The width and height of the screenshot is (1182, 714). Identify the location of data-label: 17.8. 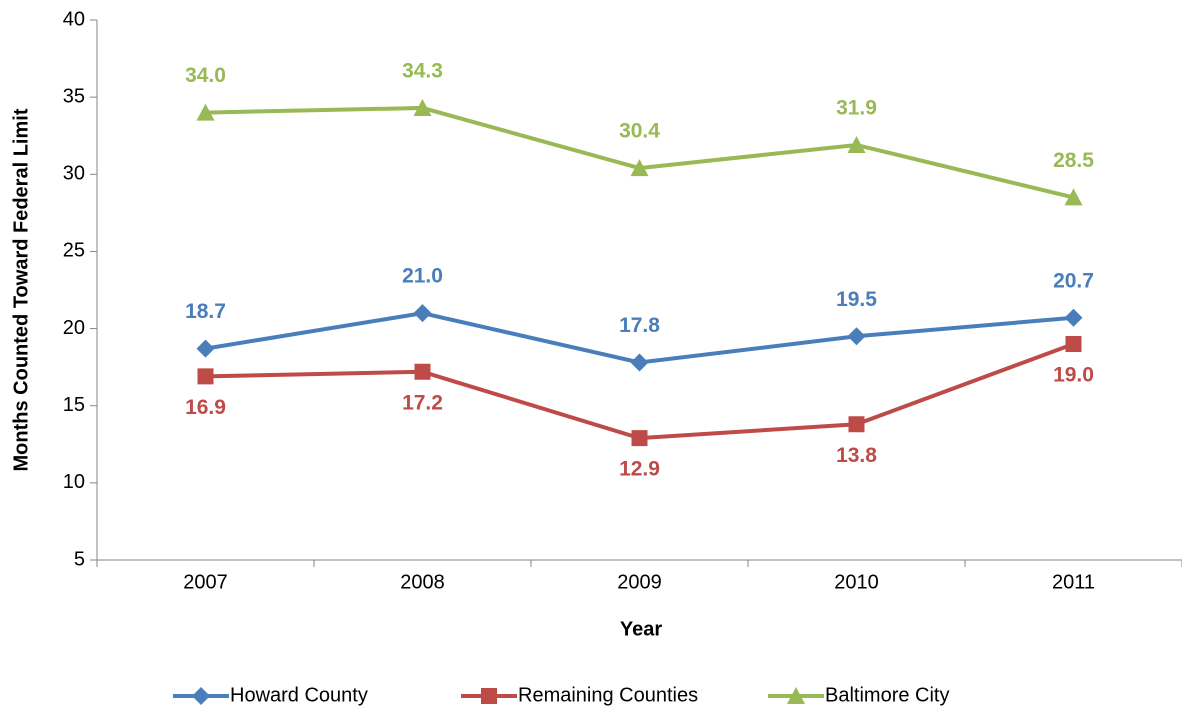
(639, 325).